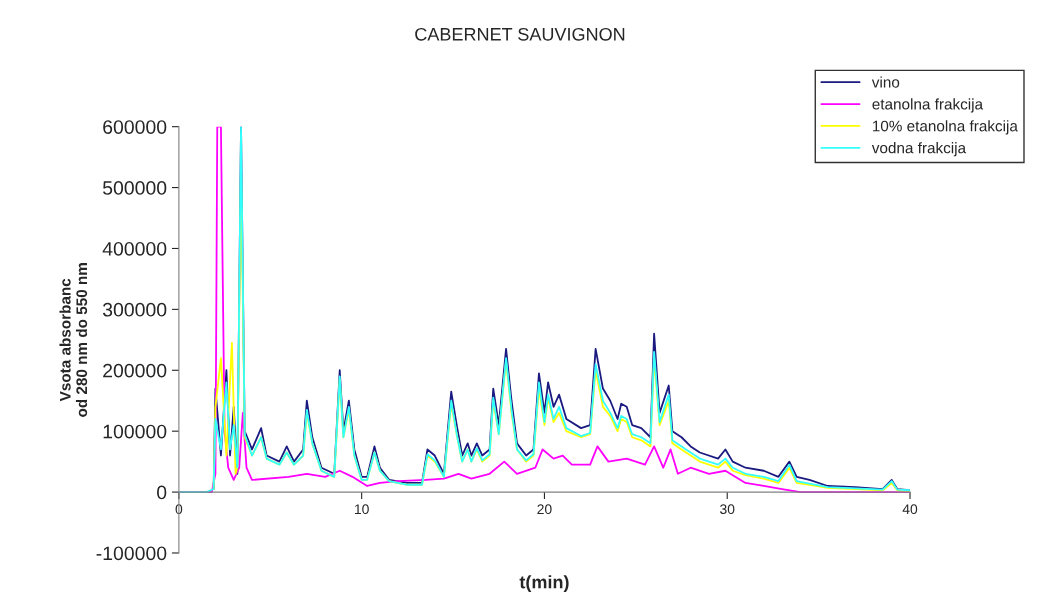  Describe the element at coordinates (134, 309) in the screenshot. I see `y-tick-label: 300000` at that location.